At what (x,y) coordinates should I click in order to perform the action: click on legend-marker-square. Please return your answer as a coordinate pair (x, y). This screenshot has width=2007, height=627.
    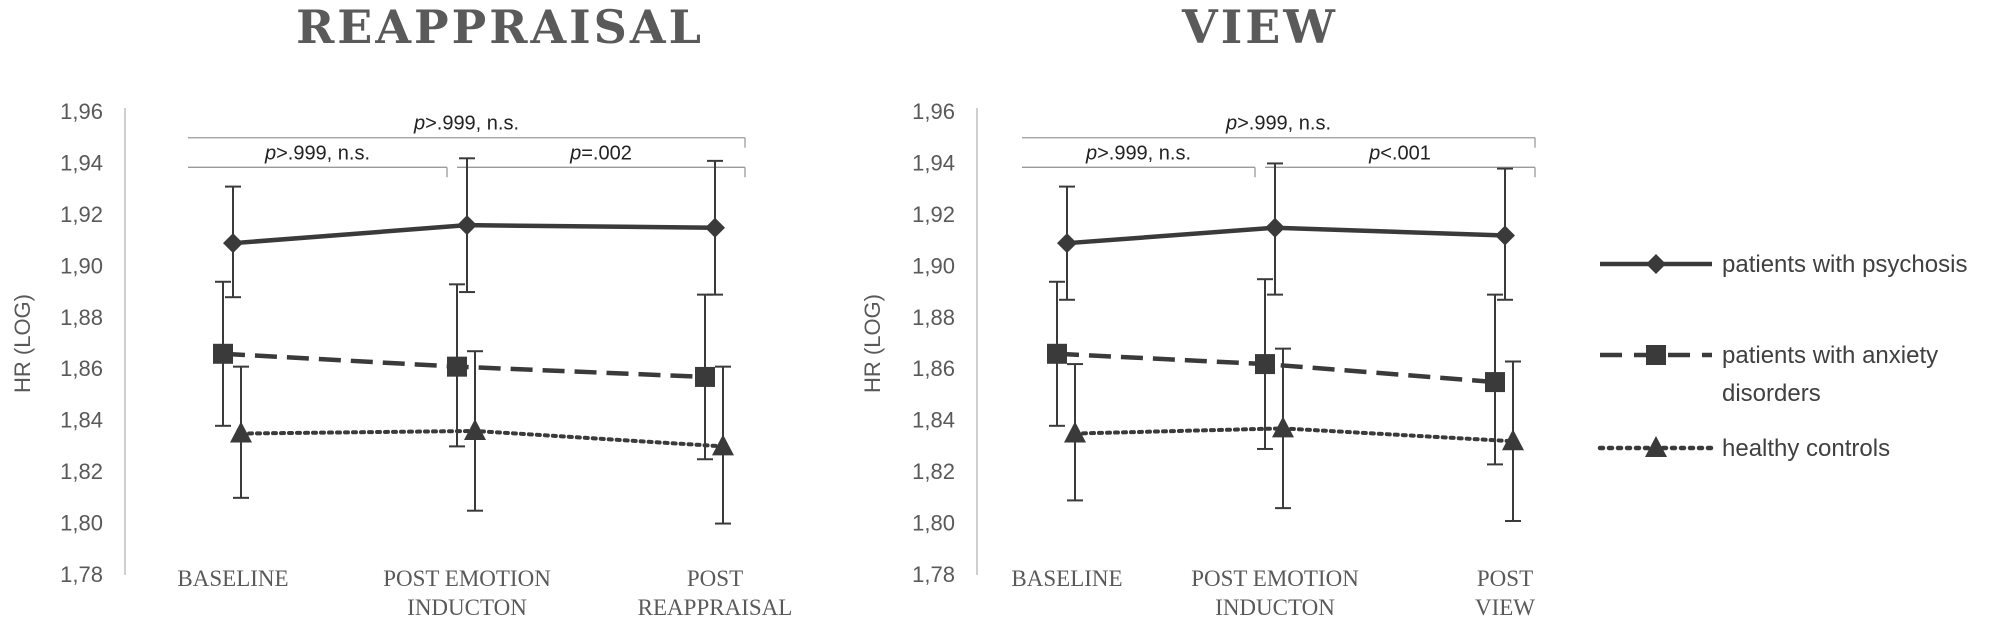
    Looking at the image, I should click on (1656, 355).